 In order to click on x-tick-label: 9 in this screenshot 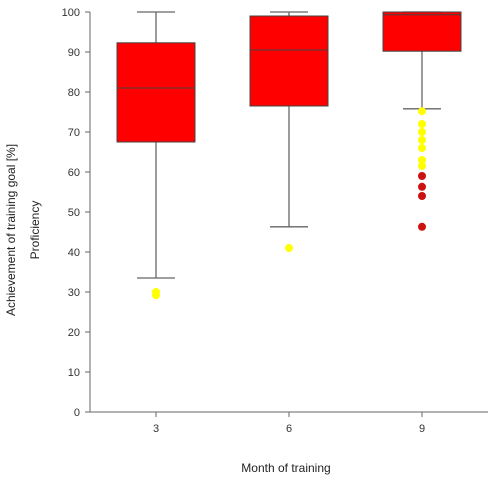, I will do `click(422, 429)`.